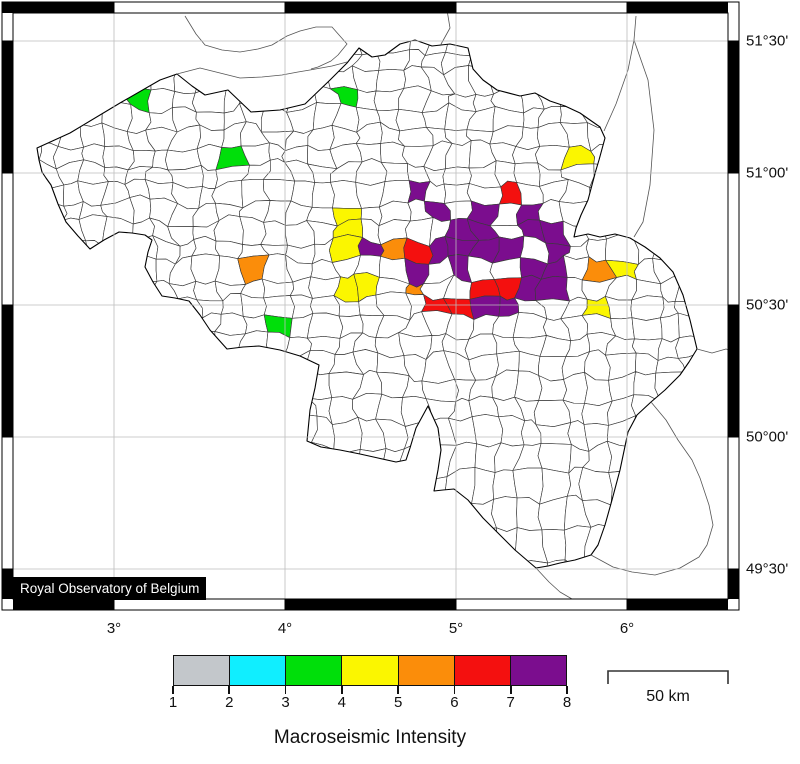  Describe the element at coordinates (767, 305) in the screenshot. I see `lat-label-2: 50°30'` at that location.